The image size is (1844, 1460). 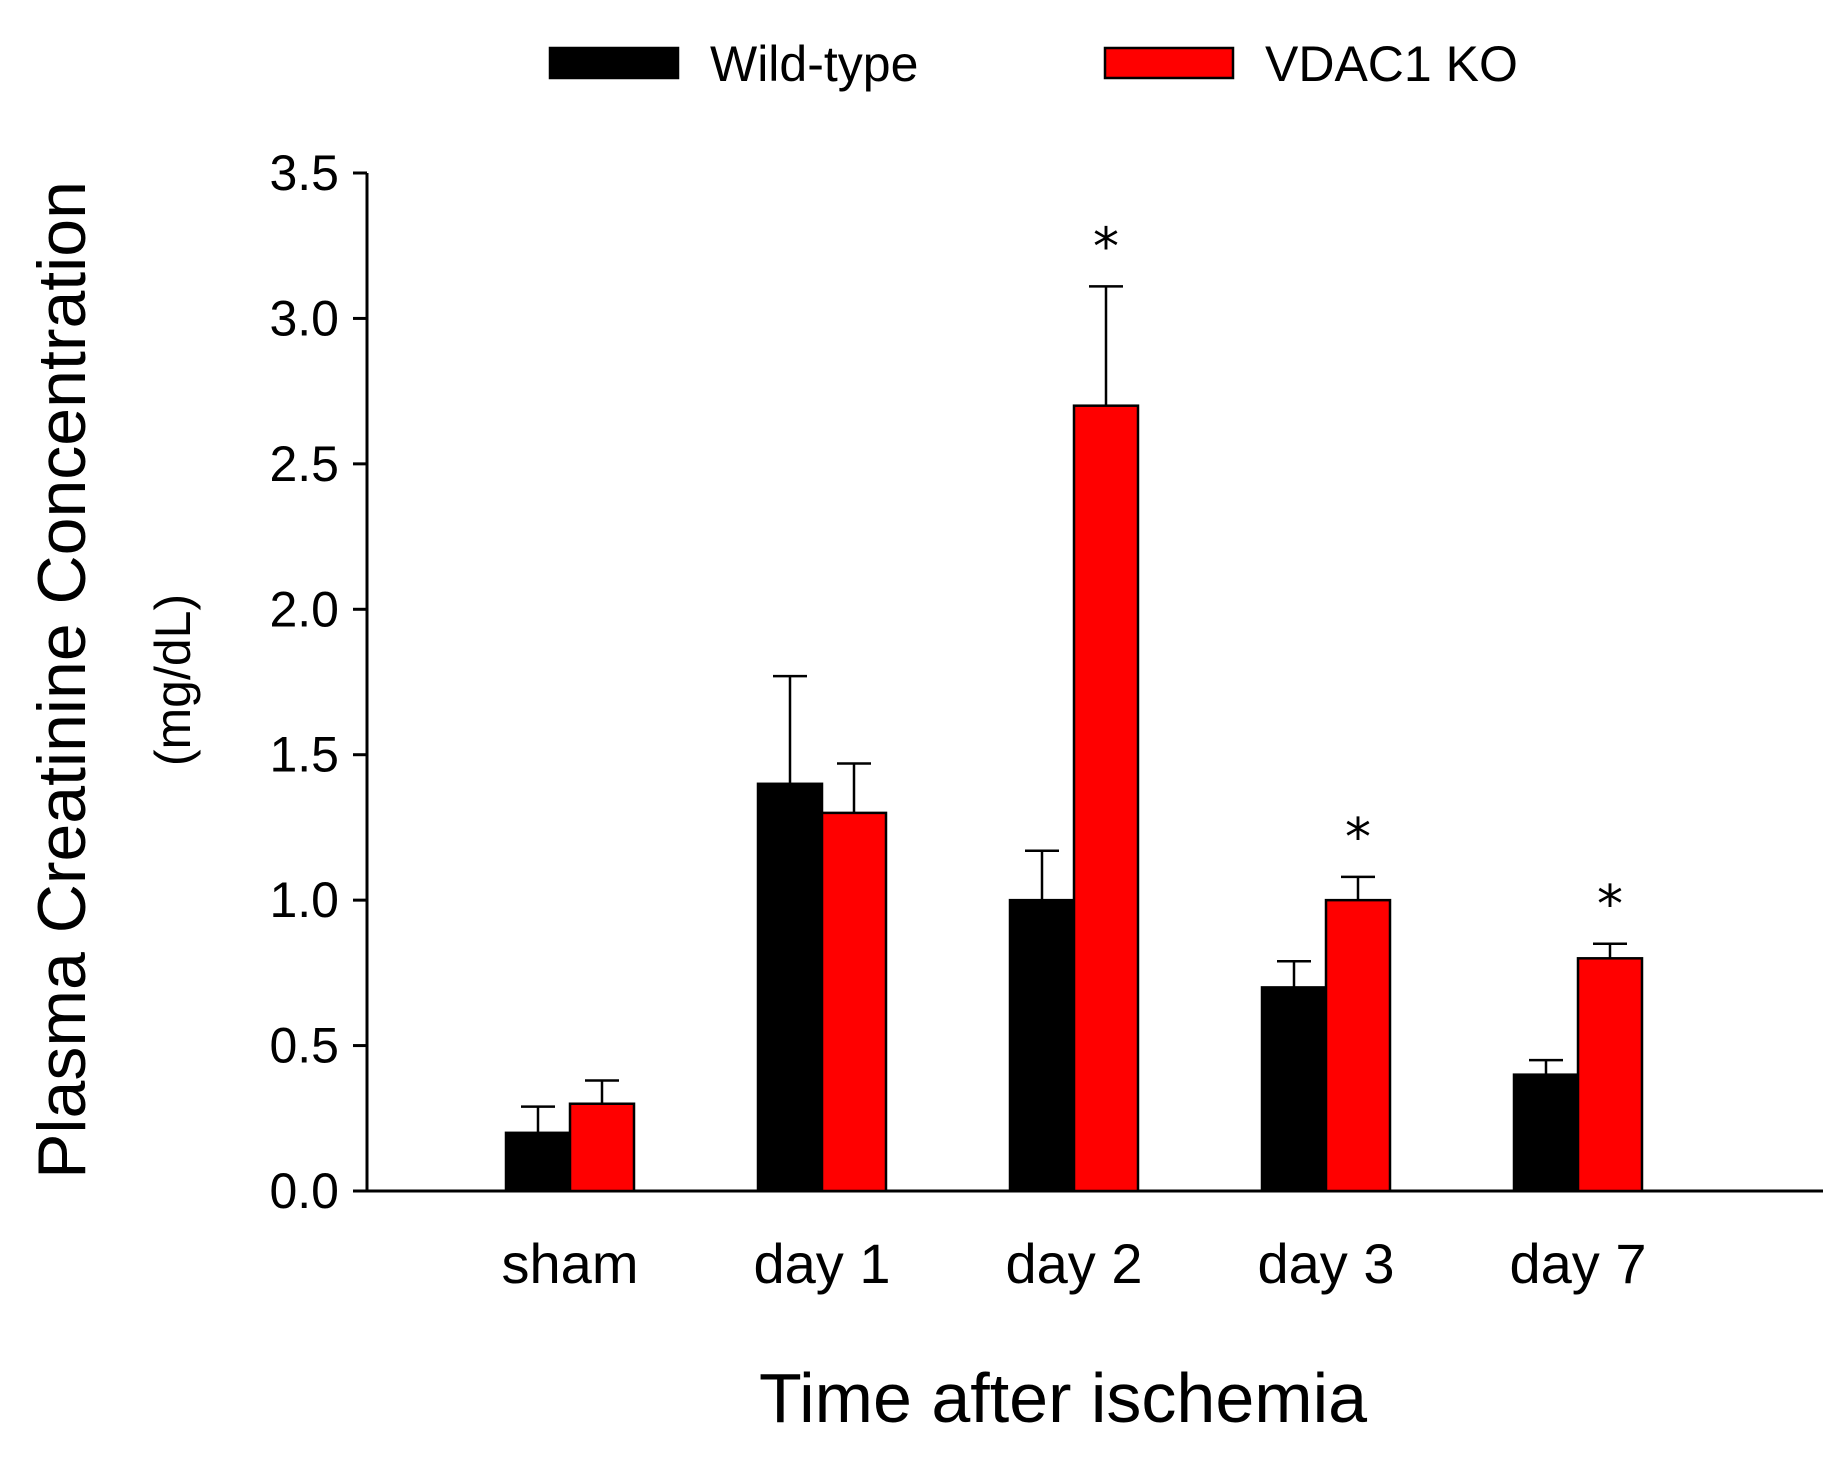 I want to click on y-tick-label: 3.0, so click(x=304, y=318).